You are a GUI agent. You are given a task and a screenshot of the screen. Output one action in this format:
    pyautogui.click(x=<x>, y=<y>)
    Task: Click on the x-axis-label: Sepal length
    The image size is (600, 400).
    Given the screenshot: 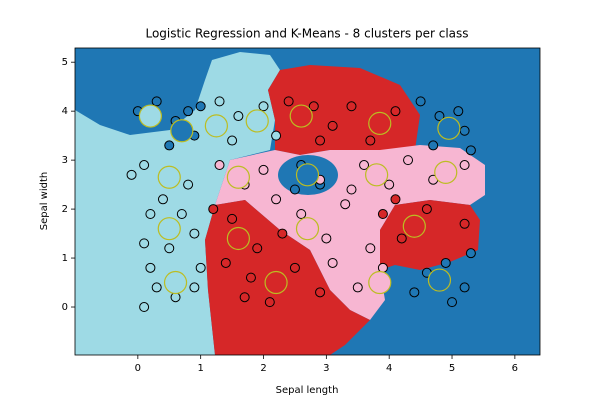 What is the action you would take?
    pyautogui.click(x=307, y=390)
    